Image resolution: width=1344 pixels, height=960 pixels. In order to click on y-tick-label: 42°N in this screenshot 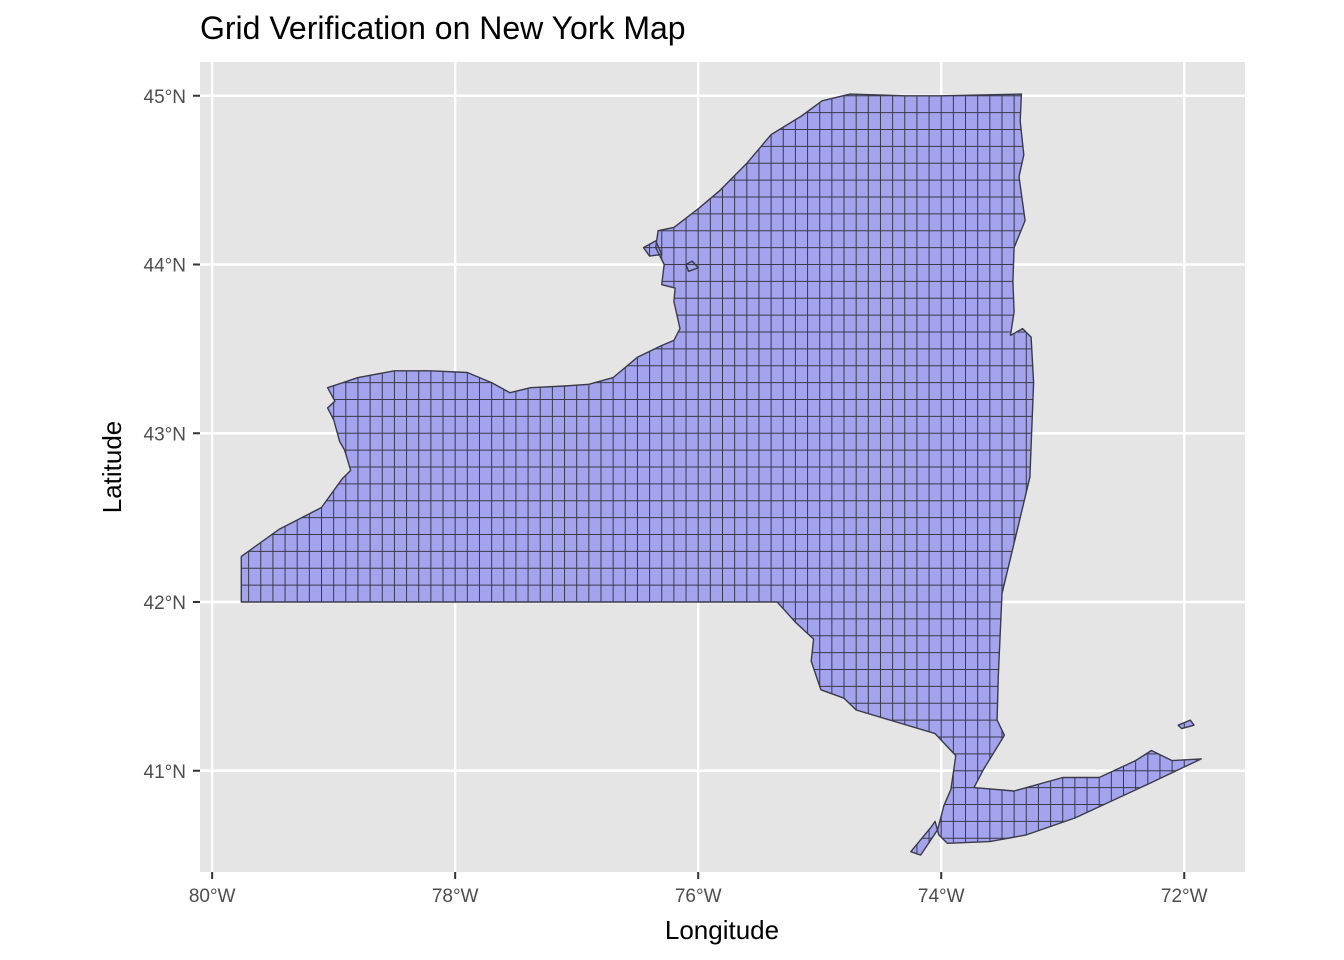, I will do `click(165, 603)`.